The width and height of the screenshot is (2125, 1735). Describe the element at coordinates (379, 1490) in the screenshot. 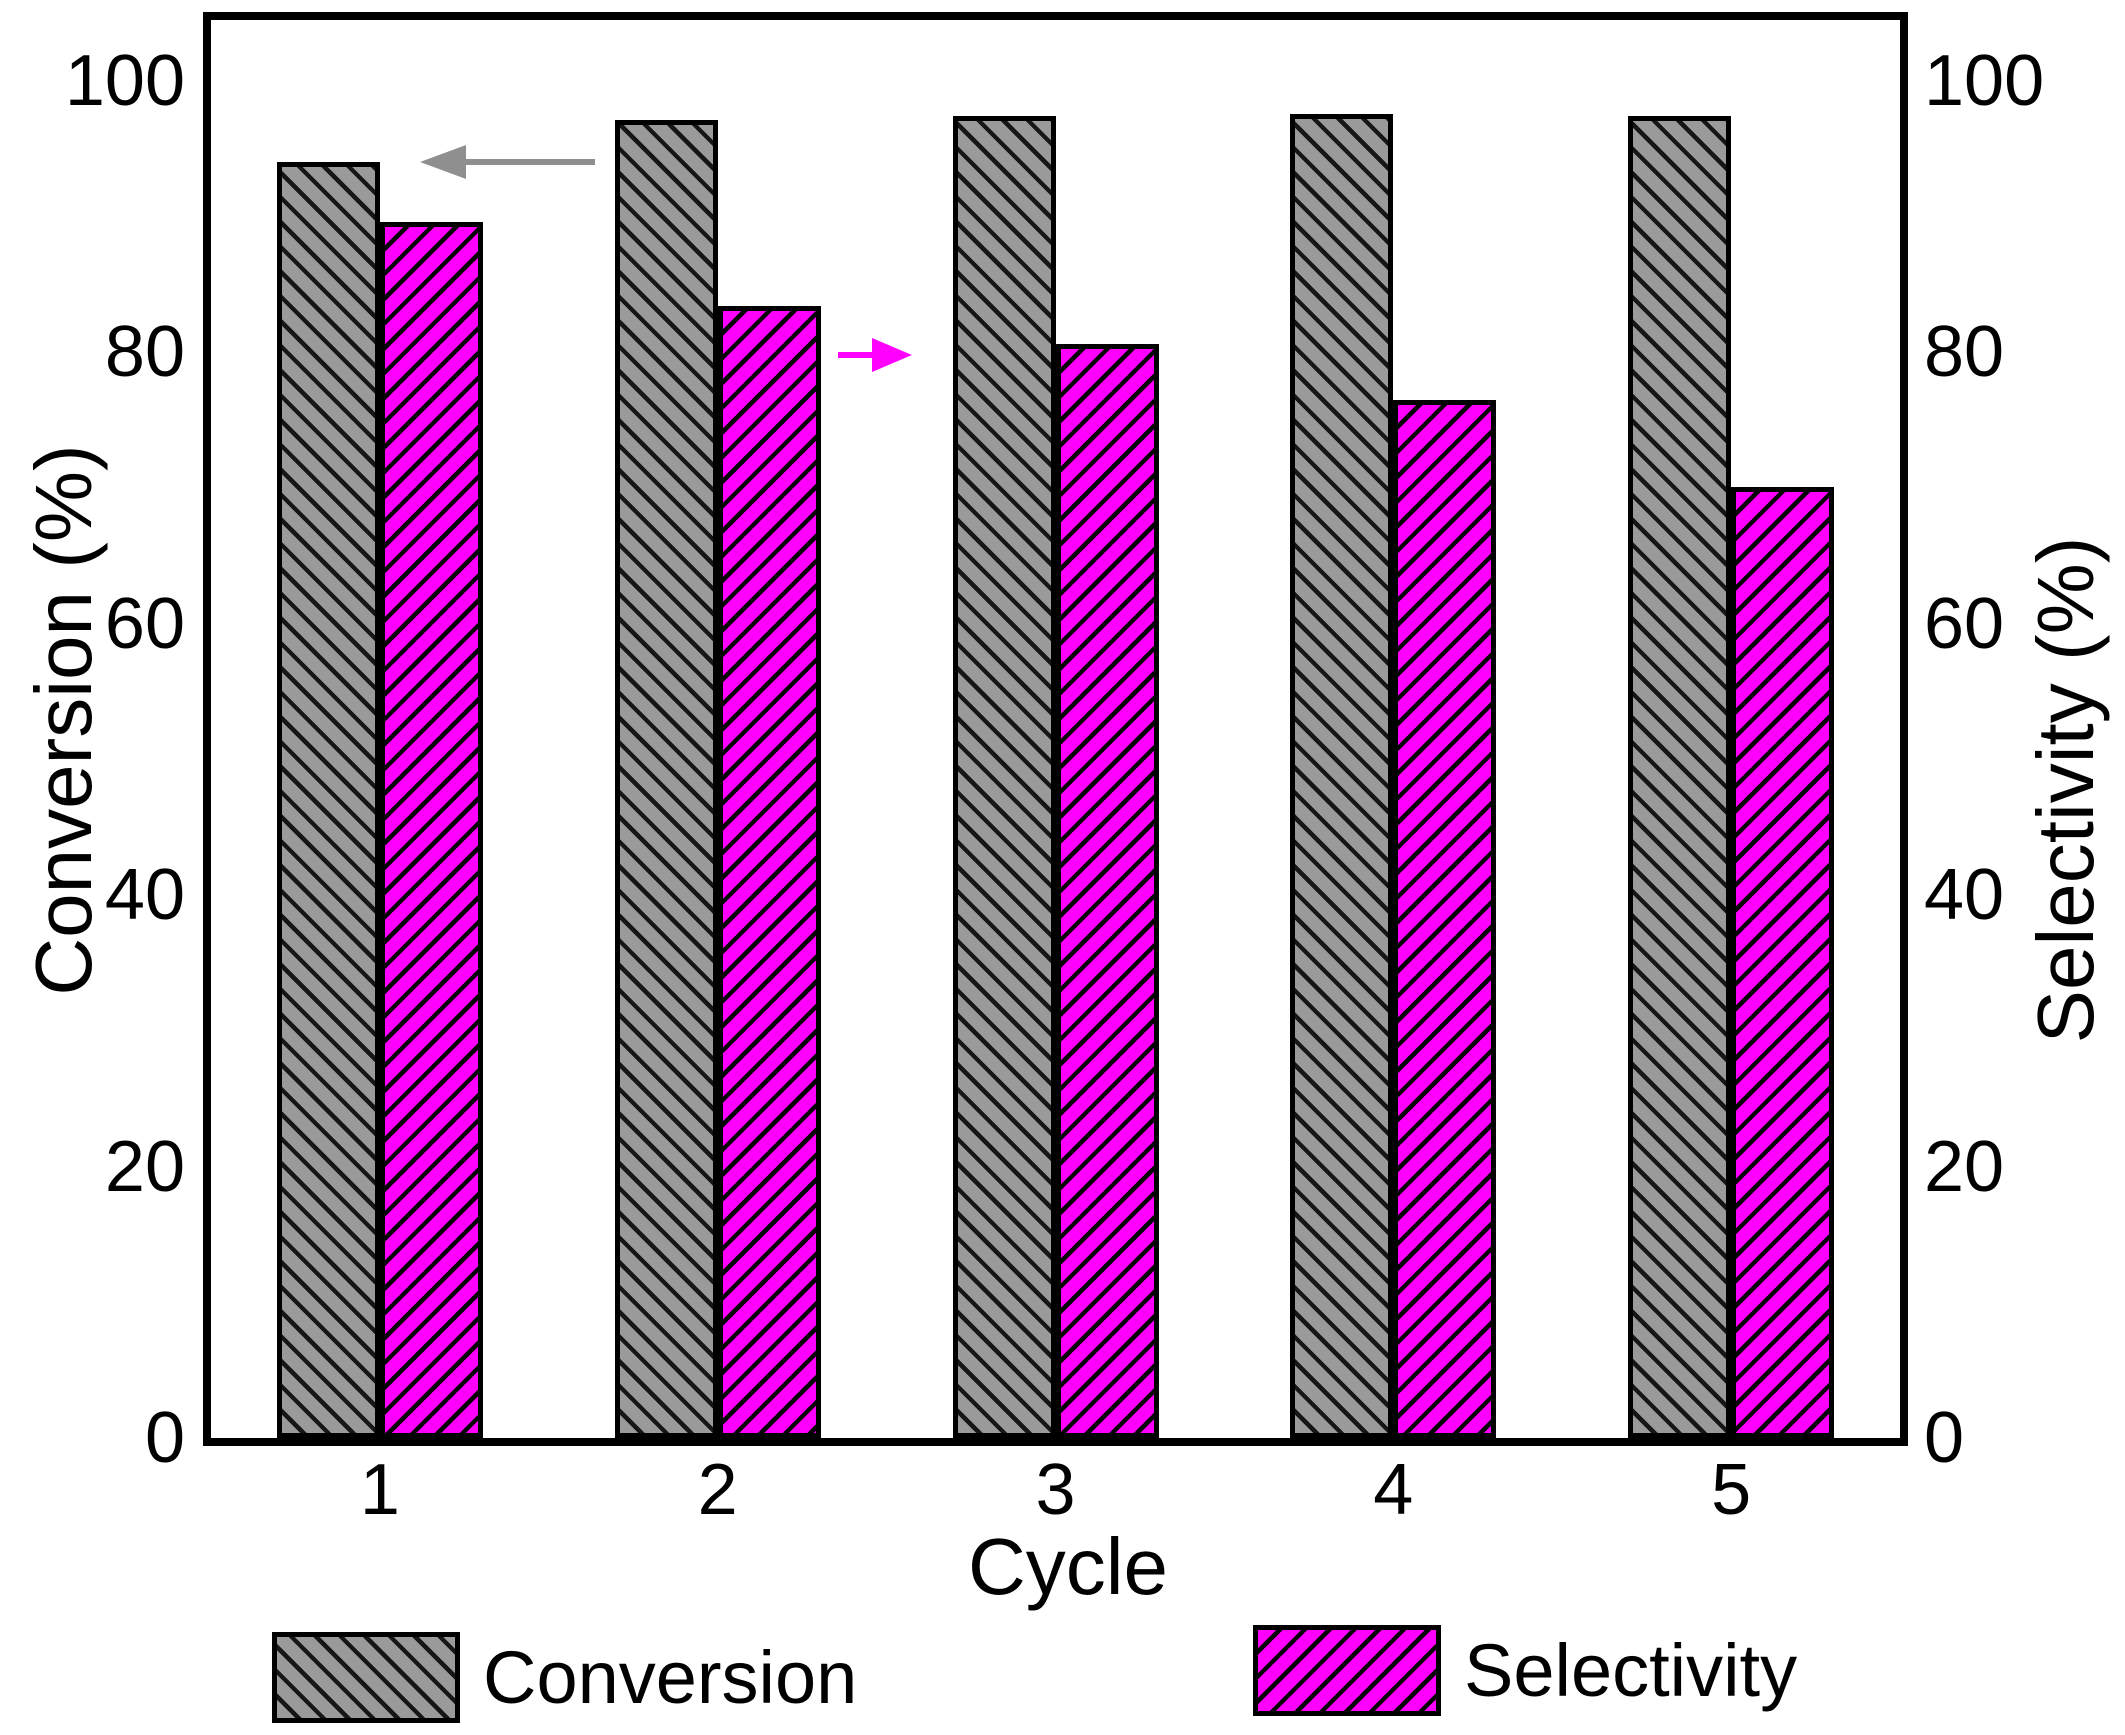

I see `x-tick-label-1: 1` at that location.